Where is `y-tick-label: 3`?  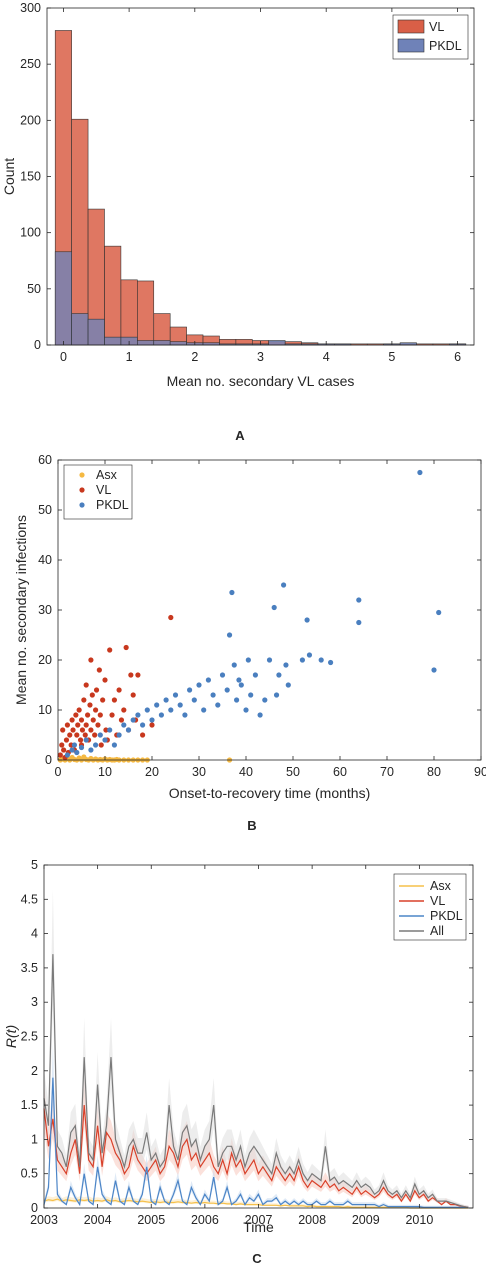 y-tick-label: 3 is located at coordinates (34, 1002).